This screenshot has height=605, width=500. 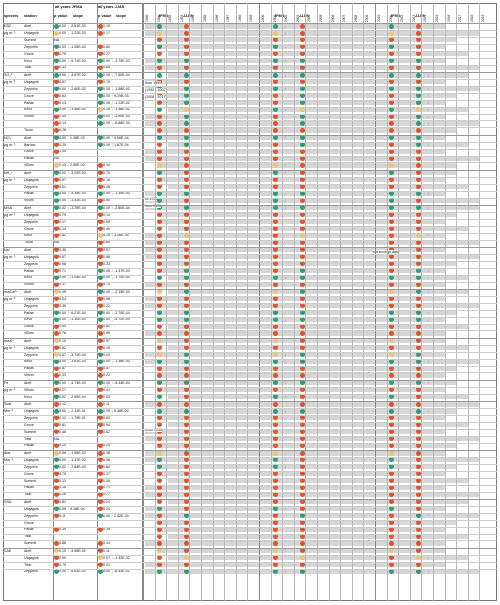 What do you see at coordinates (62, 404) in the screenshot?
I see `jfma-p-value: 0.12` at bounding box center [62, 404].